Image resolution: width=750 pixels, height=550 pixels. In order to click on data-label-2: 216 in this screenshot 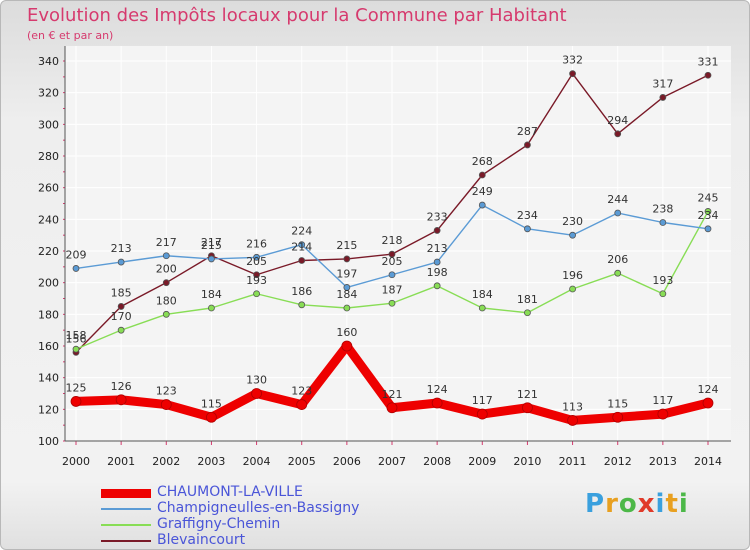, I will do `click(256, 243)`.